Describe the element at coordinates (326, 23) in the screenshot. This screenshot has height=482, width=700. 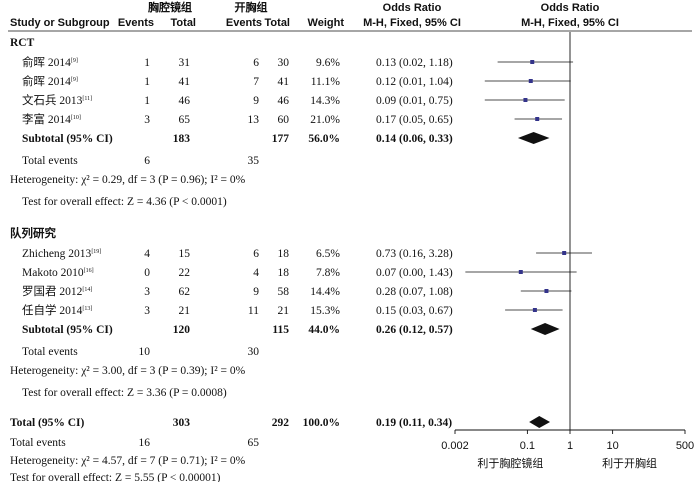
I see `header-weight: Weight` at that location.